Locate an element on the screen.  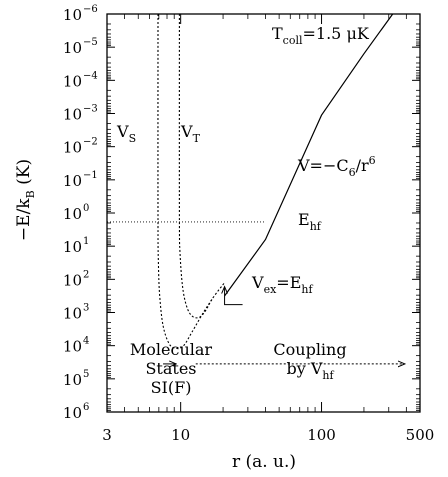
molecular-states-line2: States is located at coordinates (170, 368).